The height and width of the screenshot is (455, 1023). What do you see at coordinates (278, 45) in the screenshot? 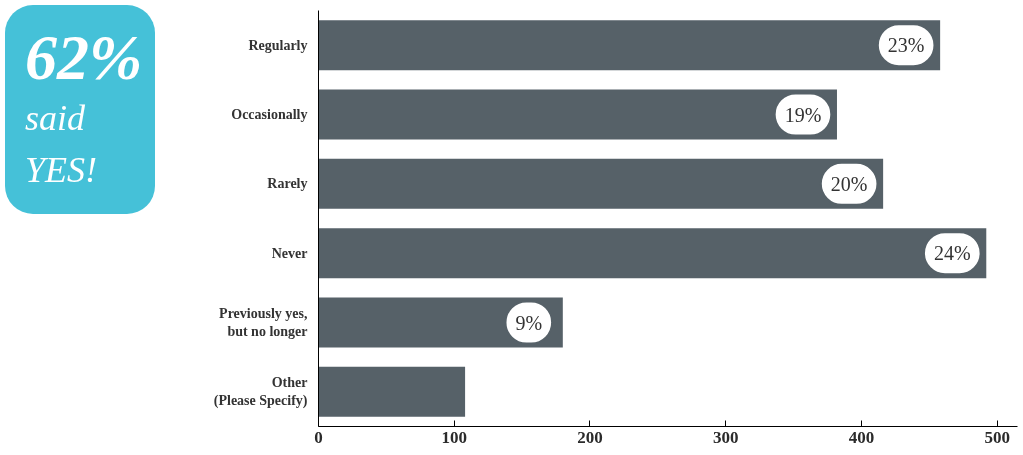
I see `y-tick-label: Regularly` at bounding box center [278, 45].